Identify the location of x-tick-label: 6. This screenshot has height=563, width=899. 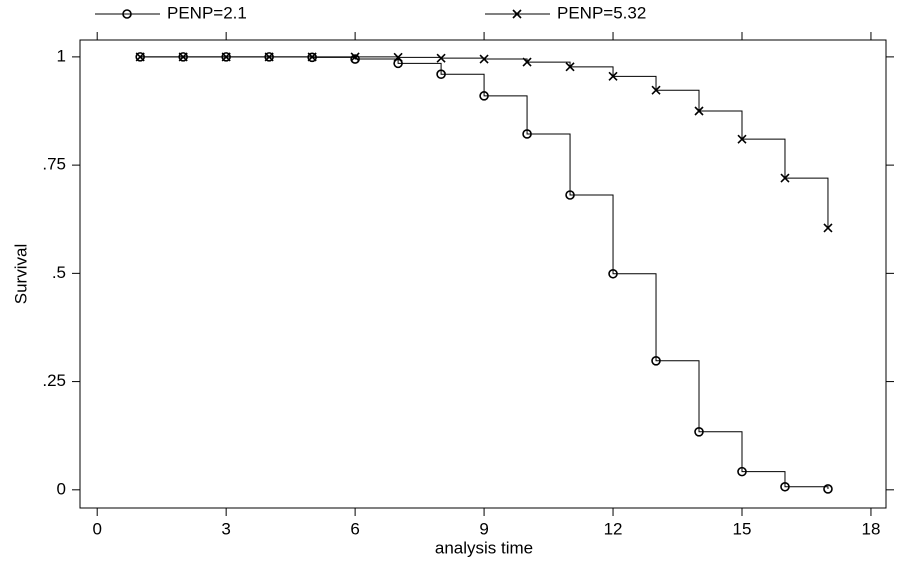
(354, 528).